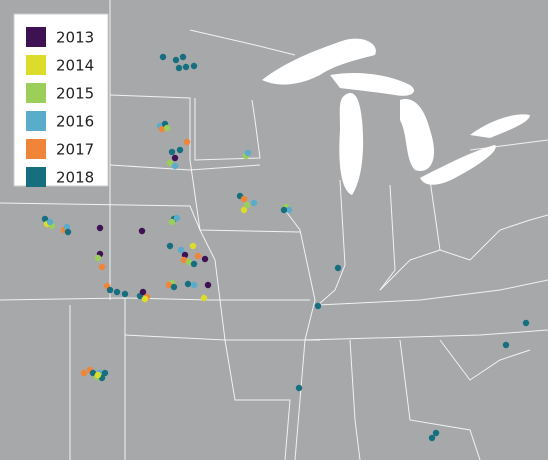  I want to click on legend-label: 2014, so click(75, 66).